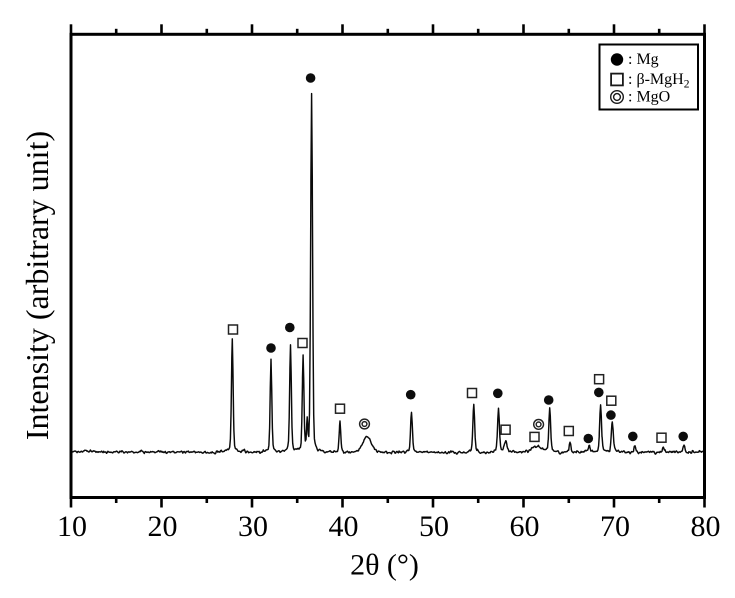 This screenshot has width=735, height=598. I want to click on svg-text: Intensity (arbitrary unit), so click(37, 285).